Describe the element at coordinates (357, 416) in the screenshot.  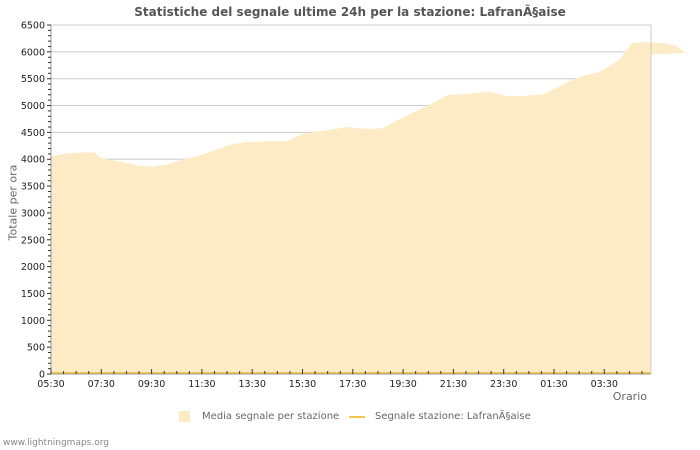
I see `line-swatch-icon` at that location.